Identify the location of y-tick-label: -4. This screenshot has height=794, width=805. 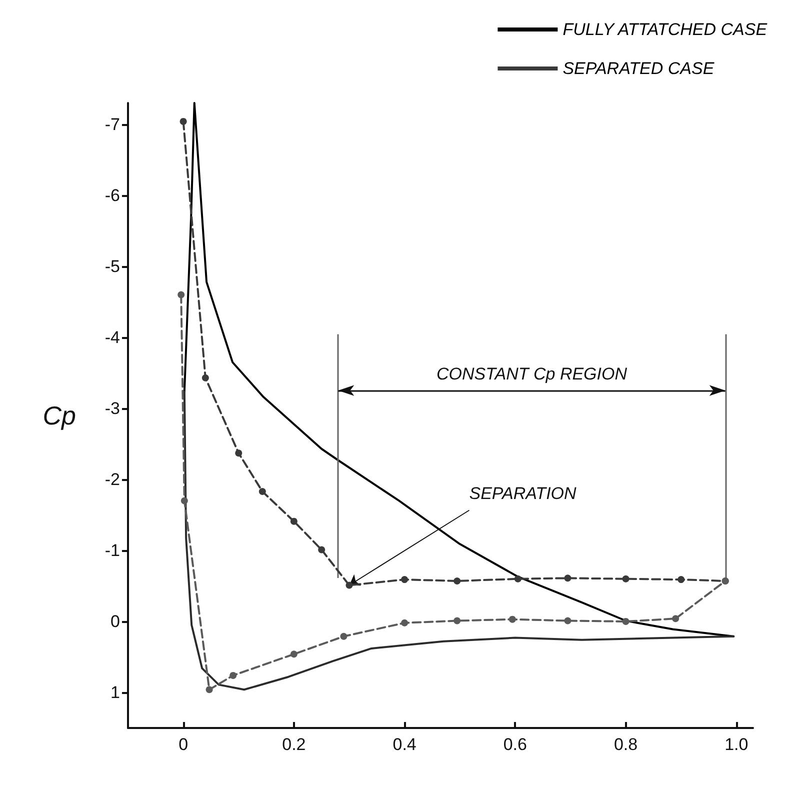
(112, 337).